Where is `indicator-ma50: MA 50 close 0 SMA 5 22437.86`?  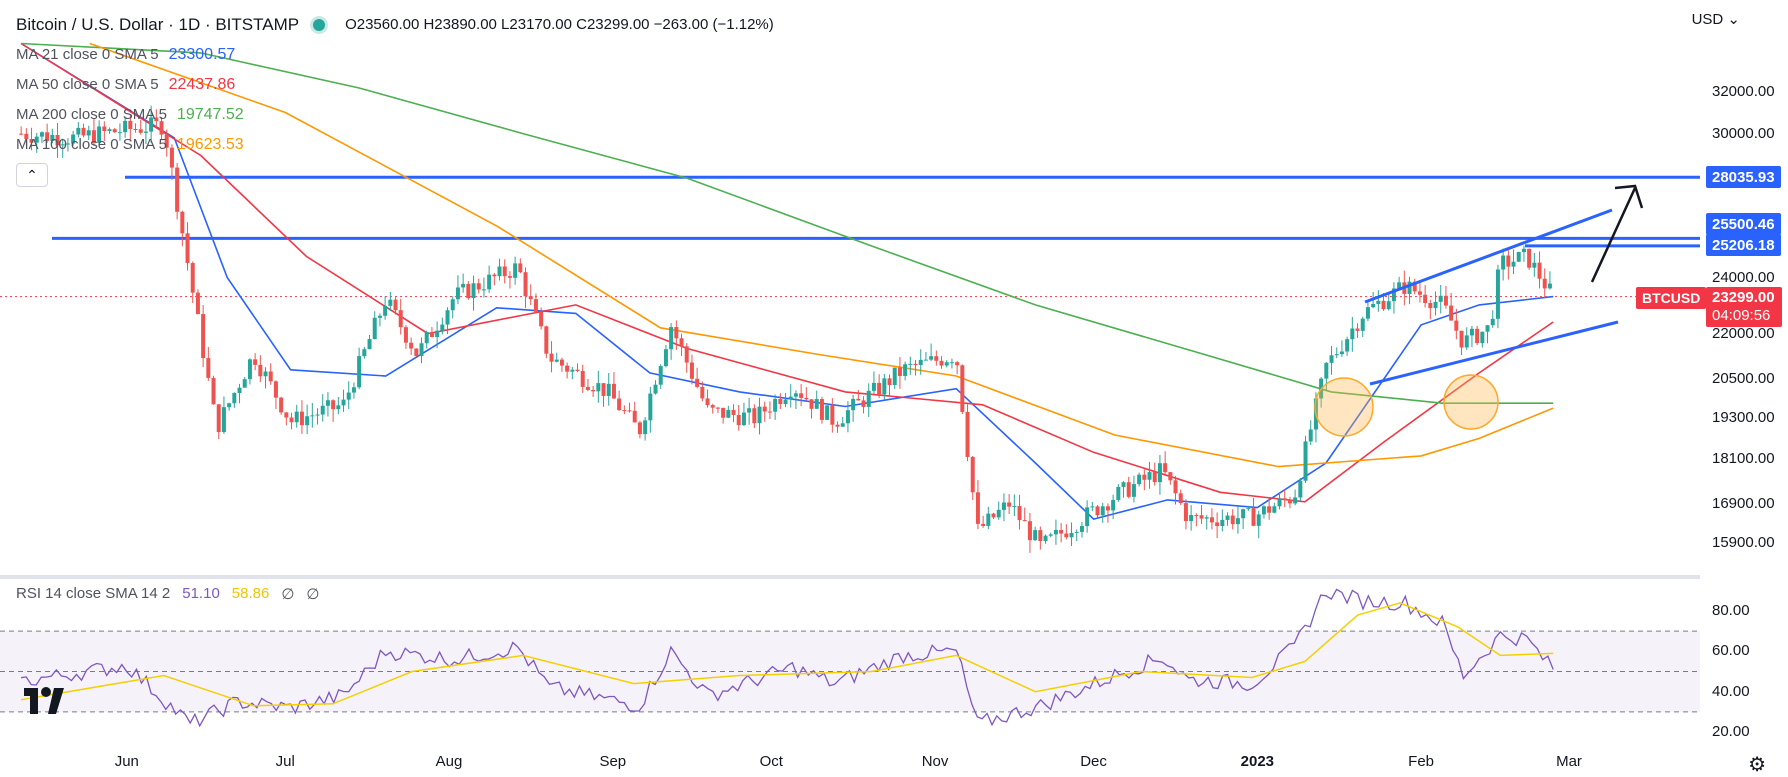 indicator-ma50: MA 50 close 0 SMA 5 22437.86 is located at coordinates (395, 85).